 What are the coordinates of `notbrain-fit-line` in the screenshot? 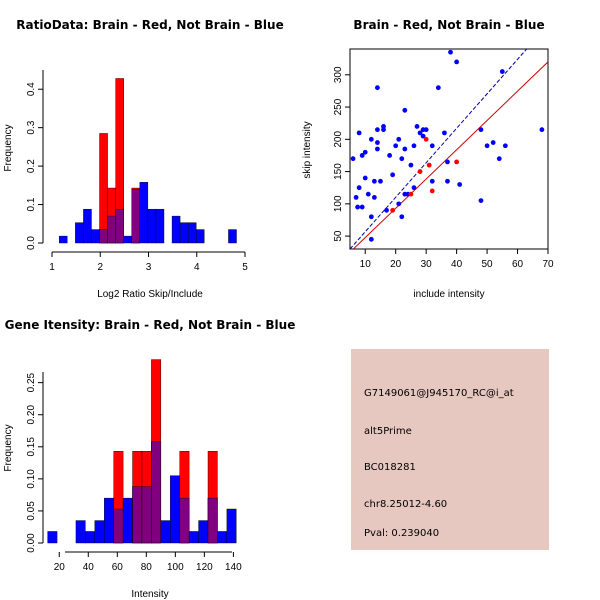 It's located at (439, 149).